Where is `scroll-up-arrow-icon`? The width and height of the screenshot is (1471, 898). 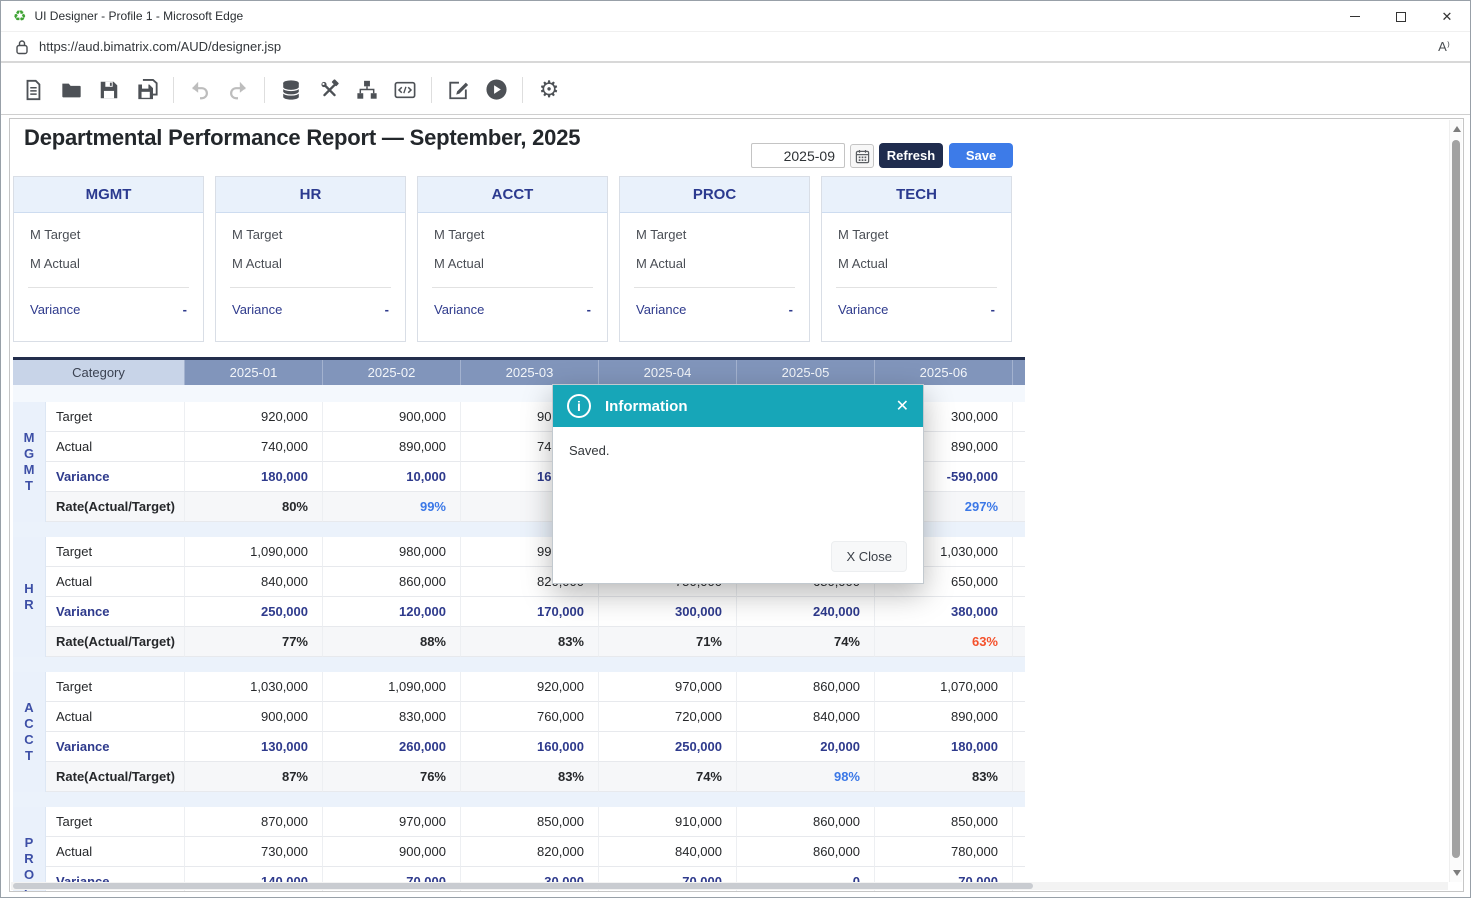 scroll-up-arrow-icon is located at coordinates (1457, 129).